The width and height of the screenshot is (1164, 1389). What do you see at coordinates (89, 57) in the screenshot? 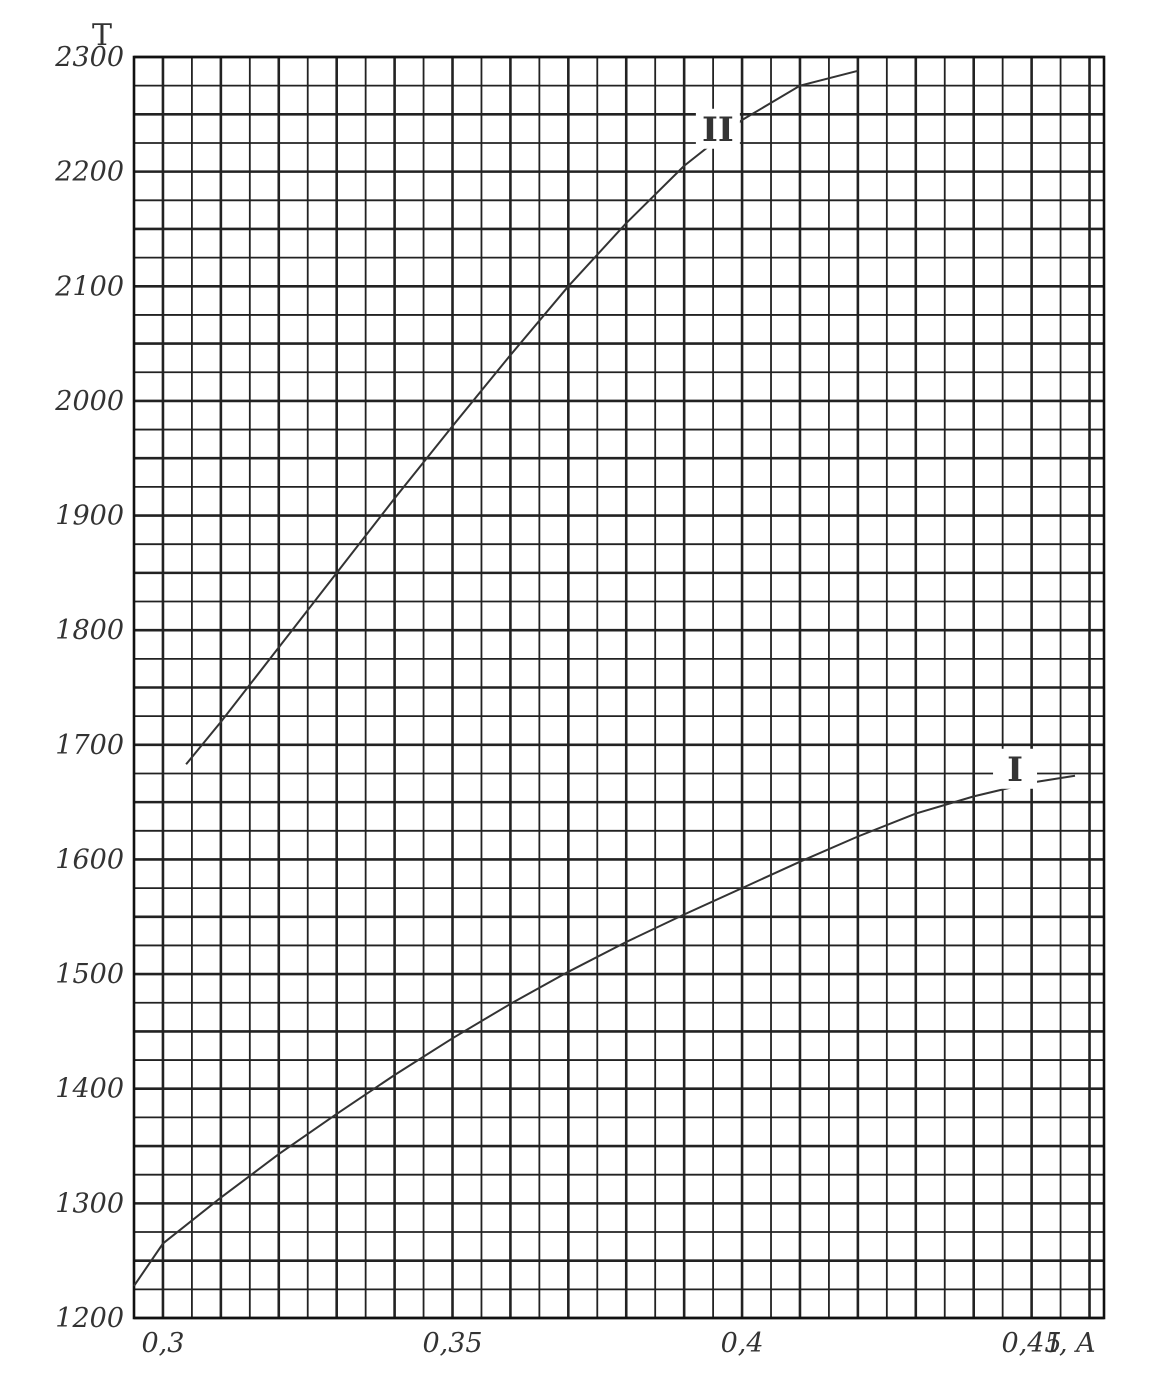
I see `y-tick-label: 2300` at bounding box center [89, 57].